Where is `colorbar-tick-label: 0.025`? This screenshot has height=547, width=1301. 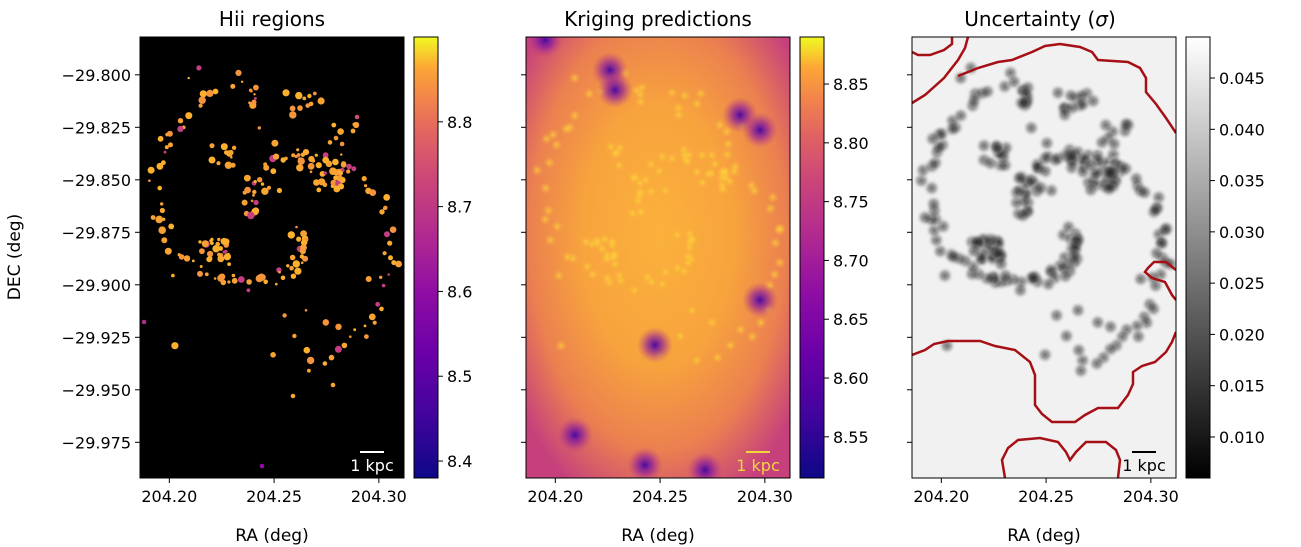
colorbar-tick-label: 0.025 is located at coordinates (1242, 283).